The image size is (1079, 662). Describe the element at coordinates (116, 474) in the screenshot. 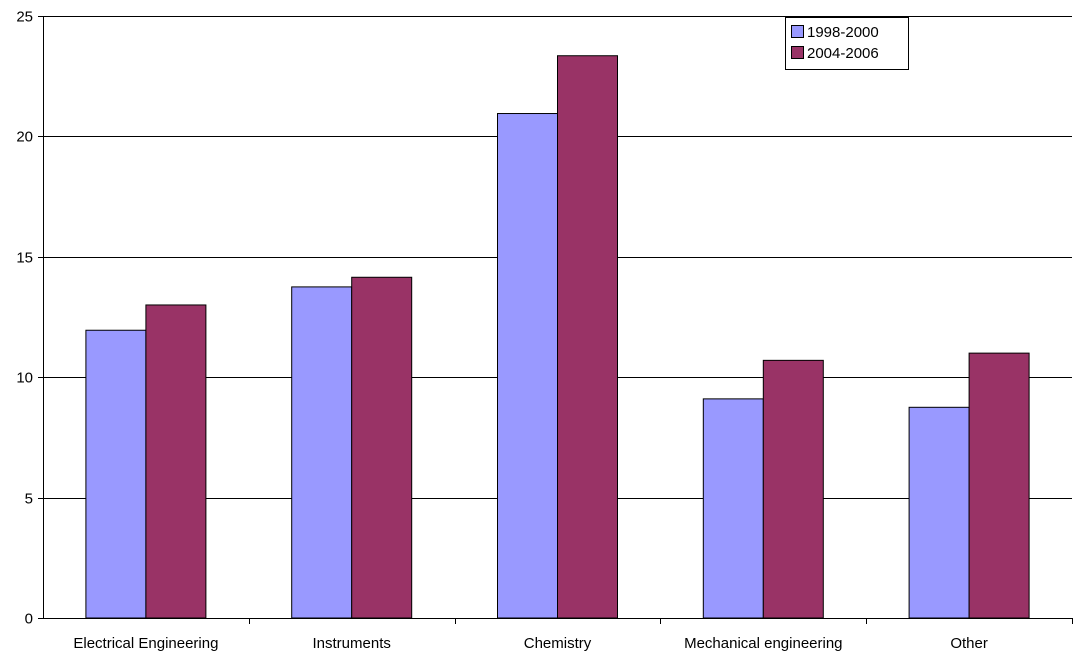

I see `bar-1998-2000-electrical-engineering` at that location.